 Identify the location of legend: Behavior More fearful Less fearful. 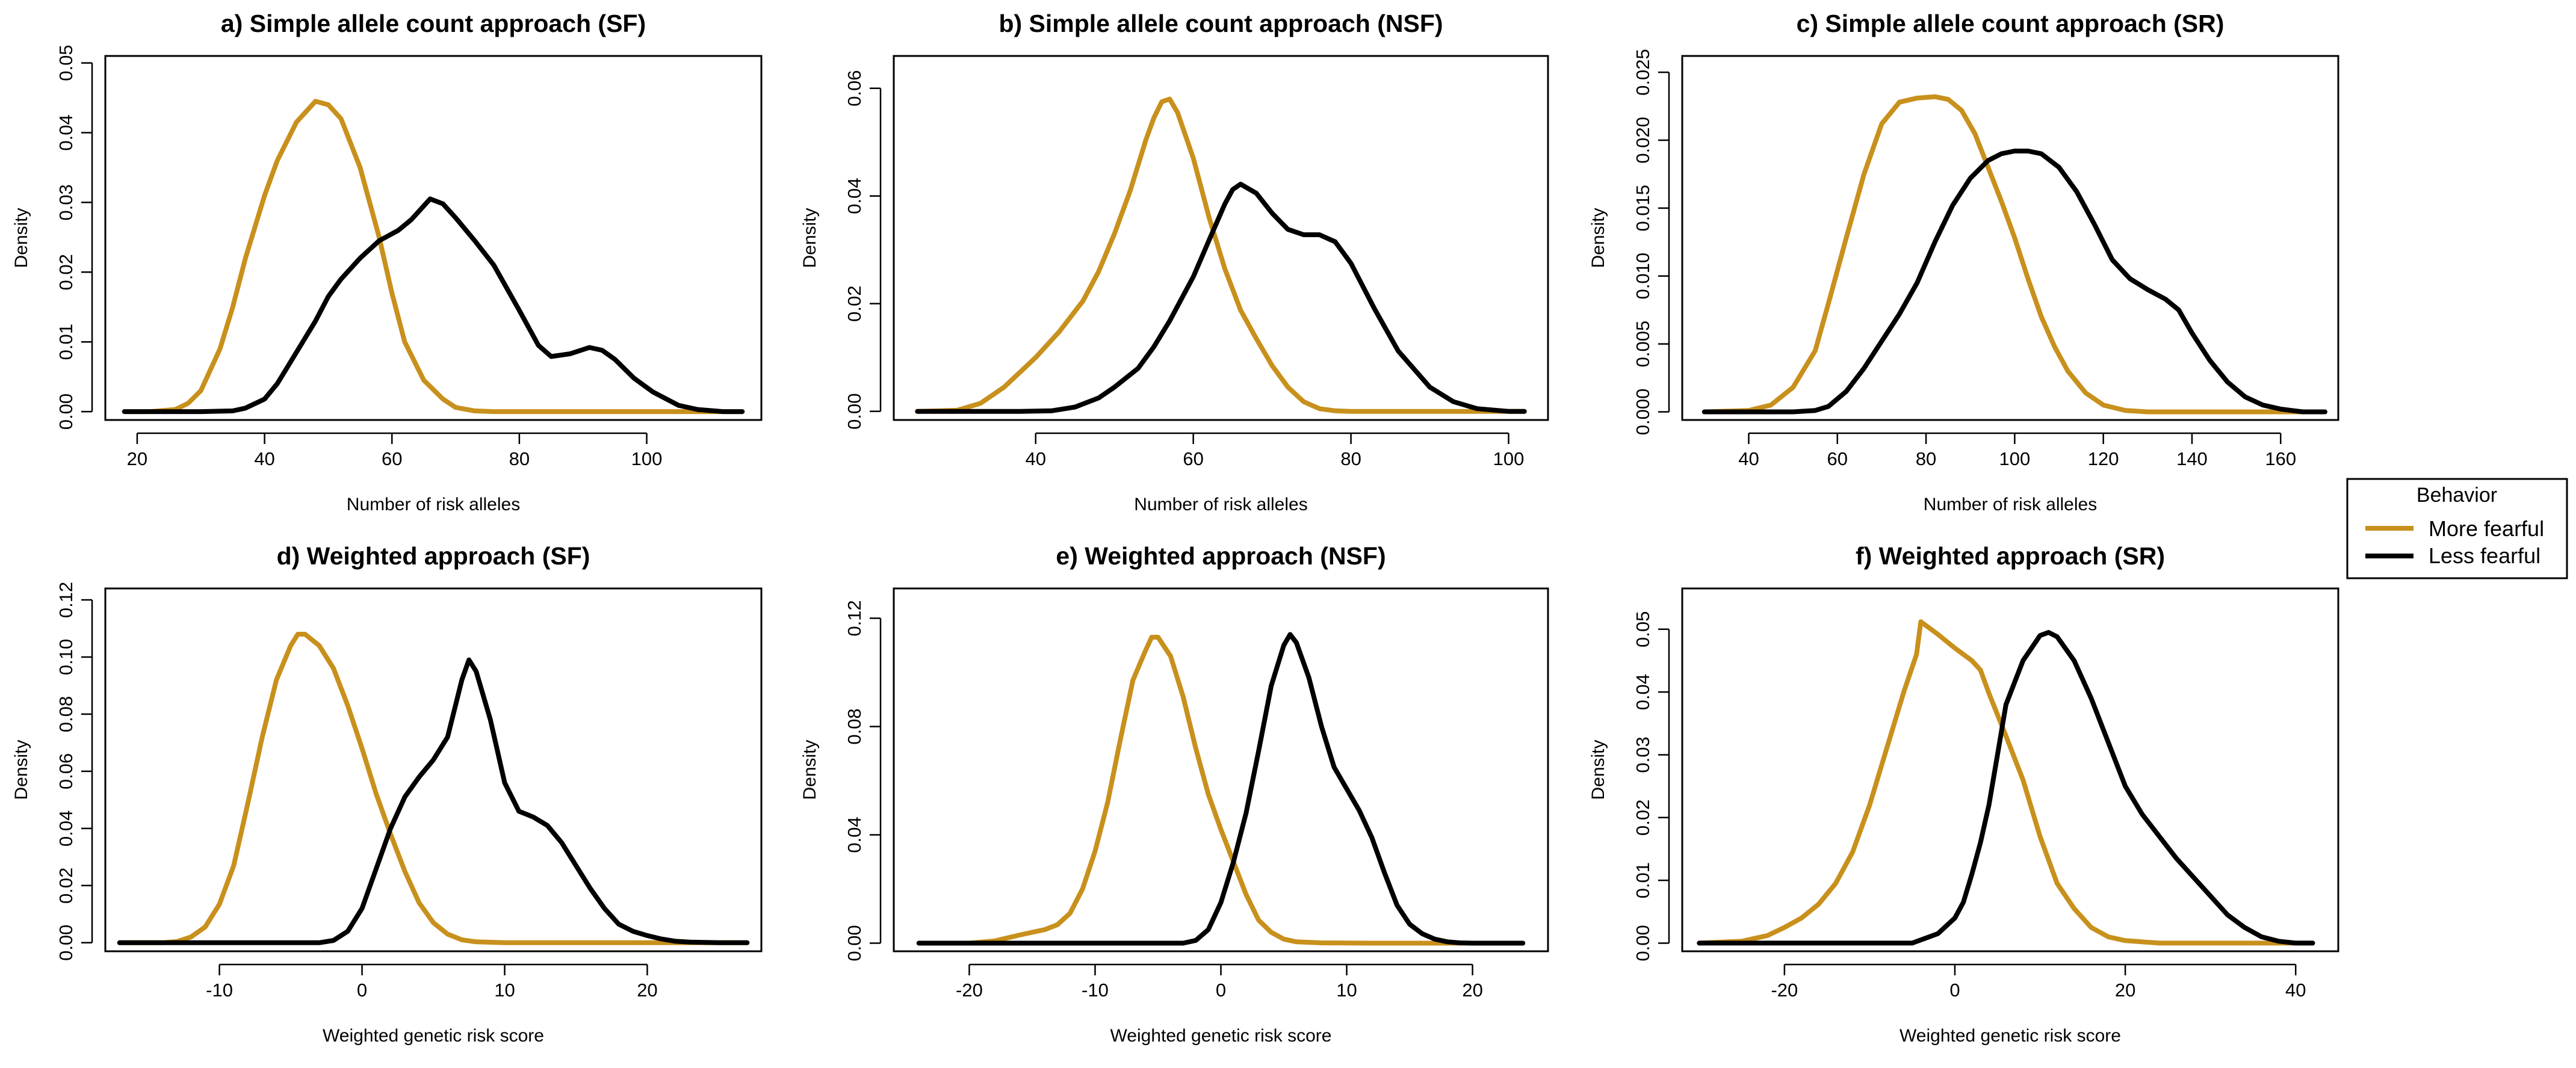
(2457, 528).